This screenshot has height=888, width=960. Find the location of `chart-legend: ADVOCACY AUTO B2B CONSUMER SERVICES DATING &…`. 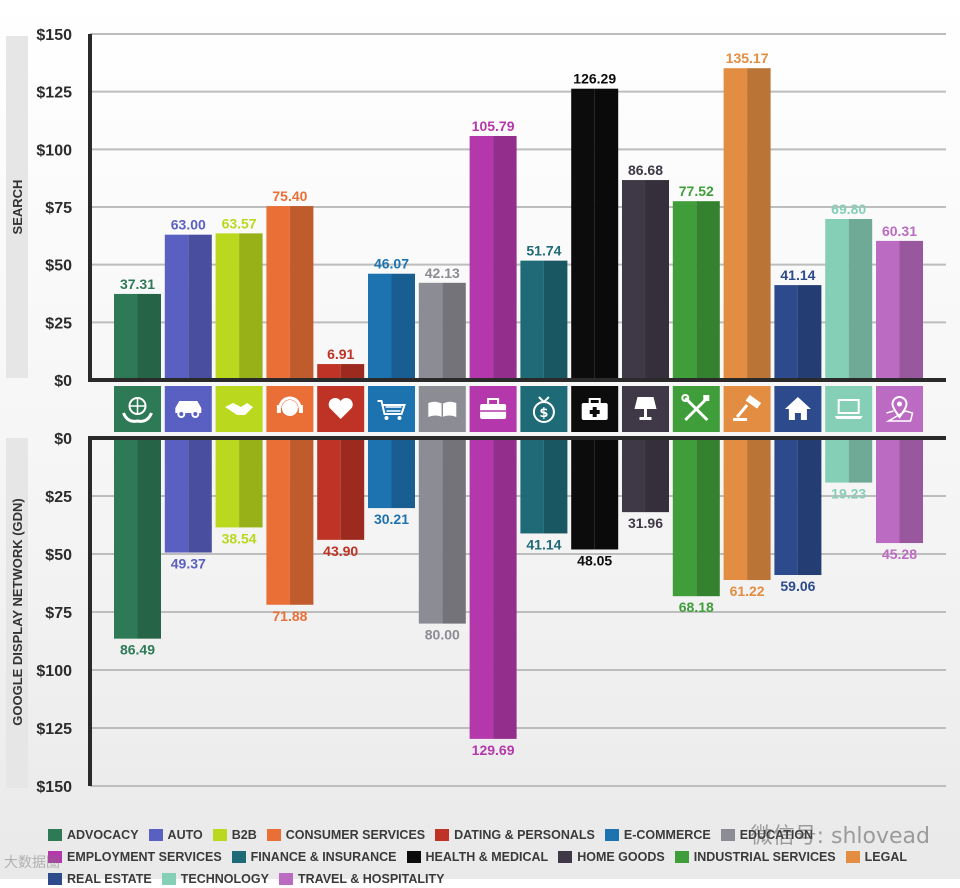

chart-legend: ADVOCACY AUTO B2B CONSUMER SERVICES DATING &… is located at coordinates (500, 857).